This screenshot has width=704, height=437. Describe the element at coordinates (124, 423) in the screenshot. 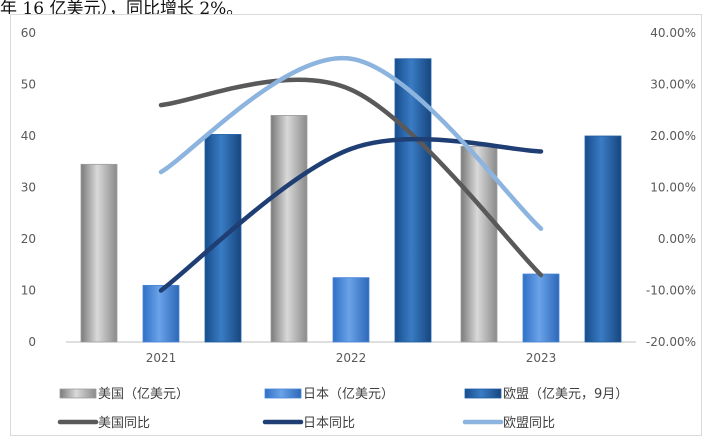

I see `legend-label: 美国同比` at that location.